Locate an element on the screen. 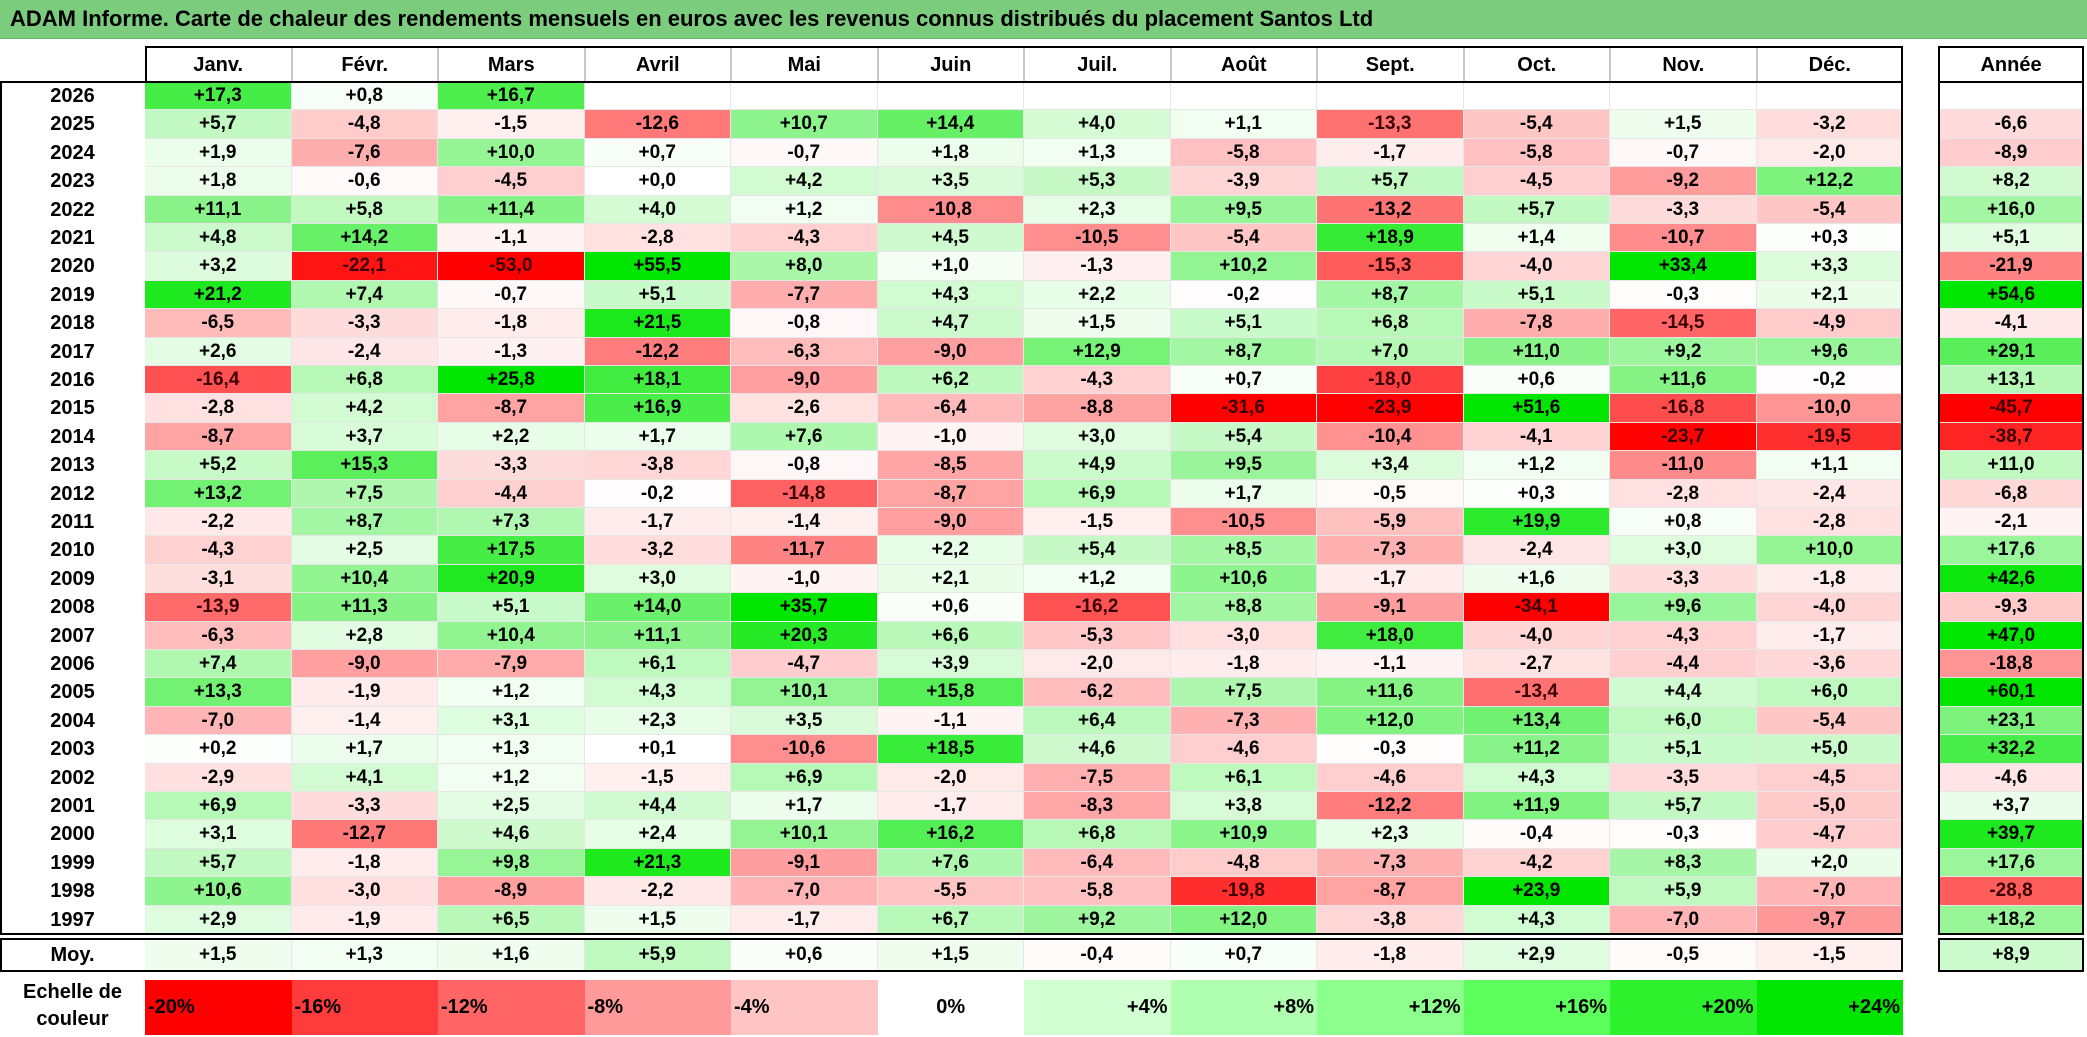 Image resolution: width=2087 pixels, height=1037 pixels. heatmap-cell: +2,6 is located at coordinates (218, 351).